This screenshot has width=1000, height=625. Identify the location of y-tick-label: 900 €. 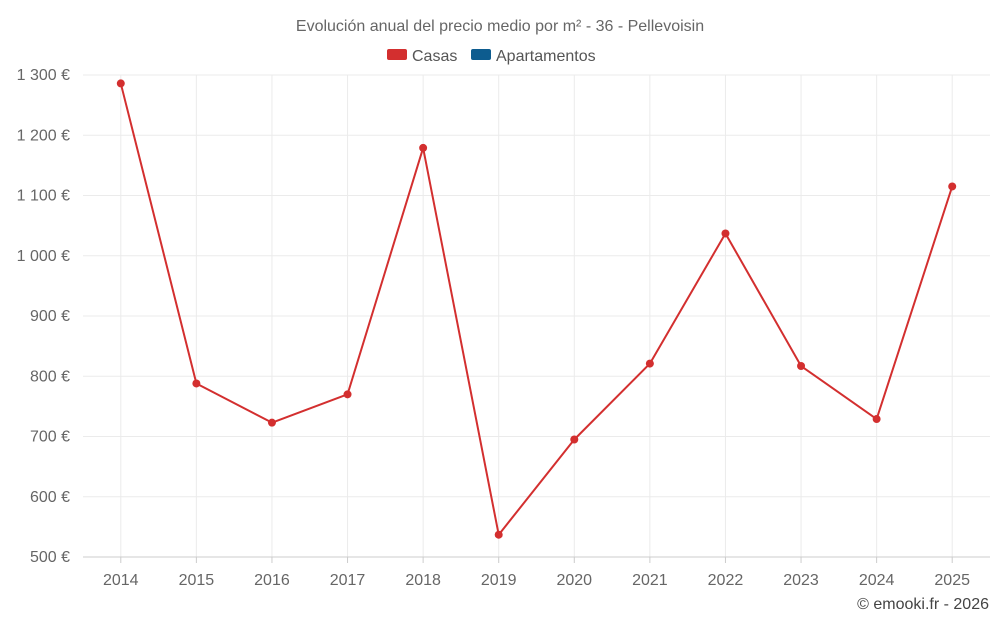
(50, 316).